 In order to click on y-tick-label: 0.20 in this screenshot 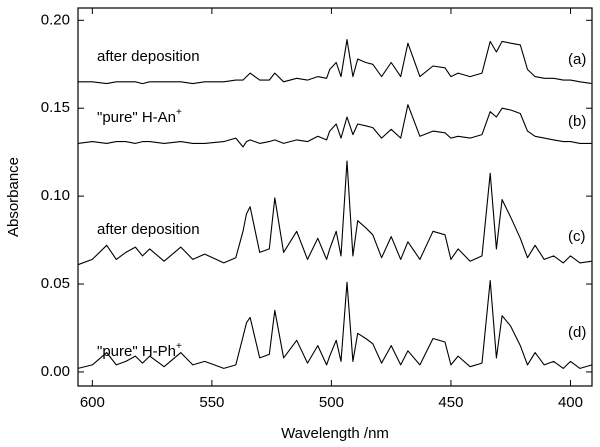, I will do `click(55, 19)`.